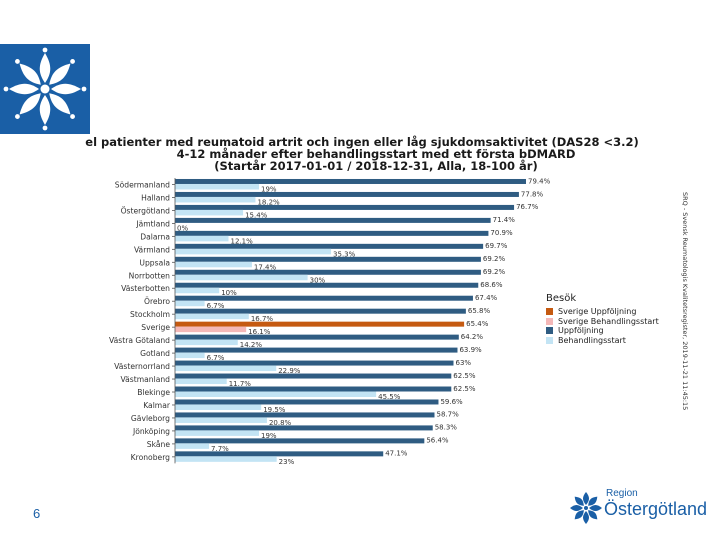  What do you see at coordinates (155, 353) in the screenshot?
I see `category-label: Gotland` at bounding box center [155, 353].